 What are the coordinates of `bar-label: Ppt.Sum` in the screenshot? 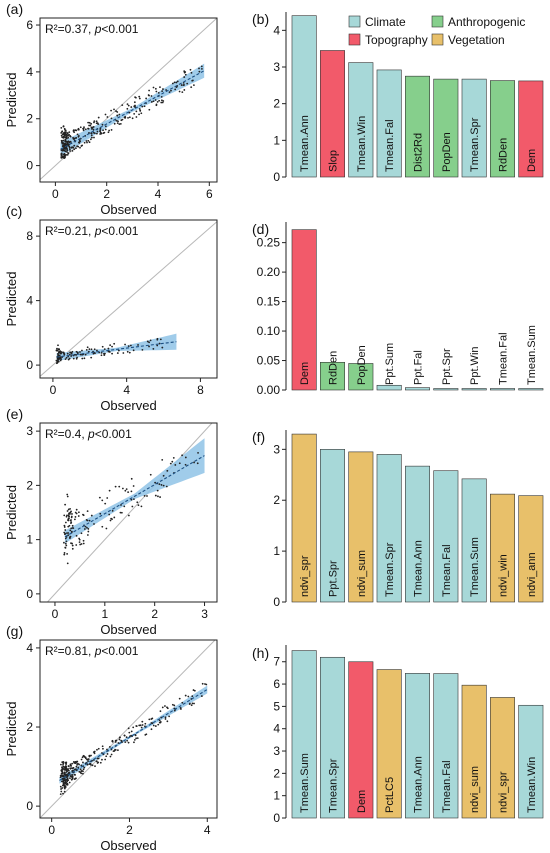 It's located at (390, 364).